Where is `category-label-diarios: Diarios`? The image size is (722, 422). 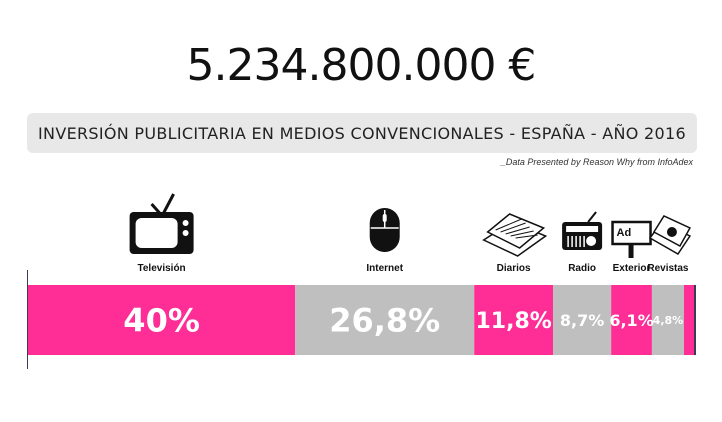
category-label-diarios: Diarios is located at coordinates (514, 268).